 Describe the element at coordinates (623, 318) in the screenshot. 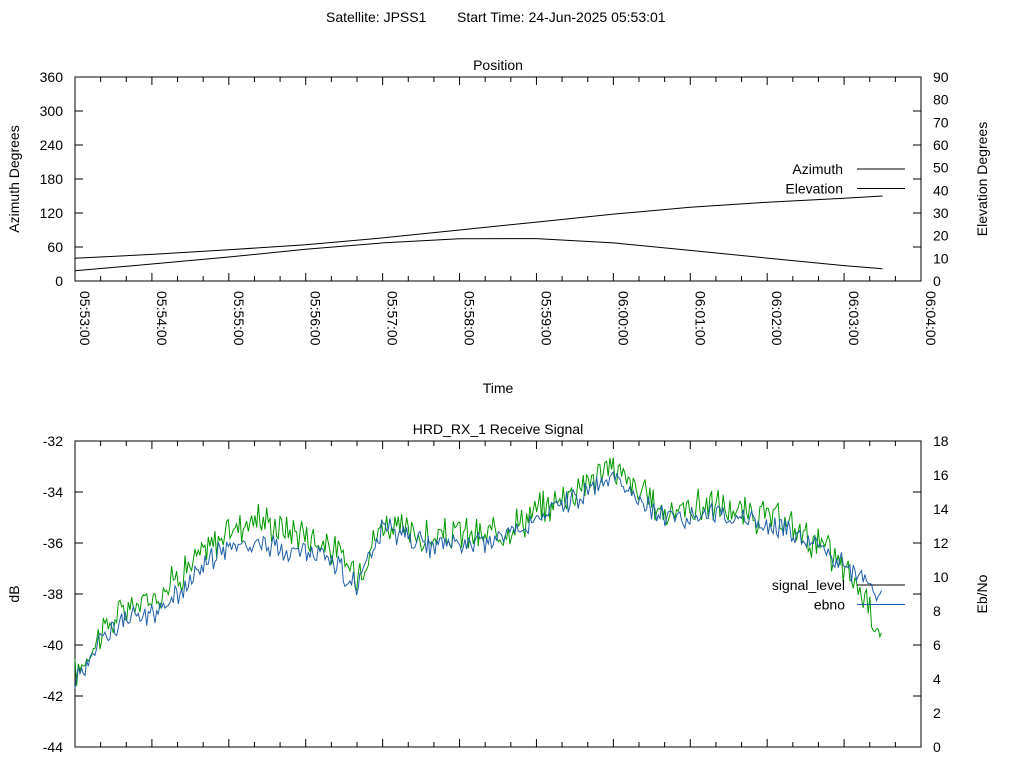

I see `x-tick-label: 06:00:00` at that location.